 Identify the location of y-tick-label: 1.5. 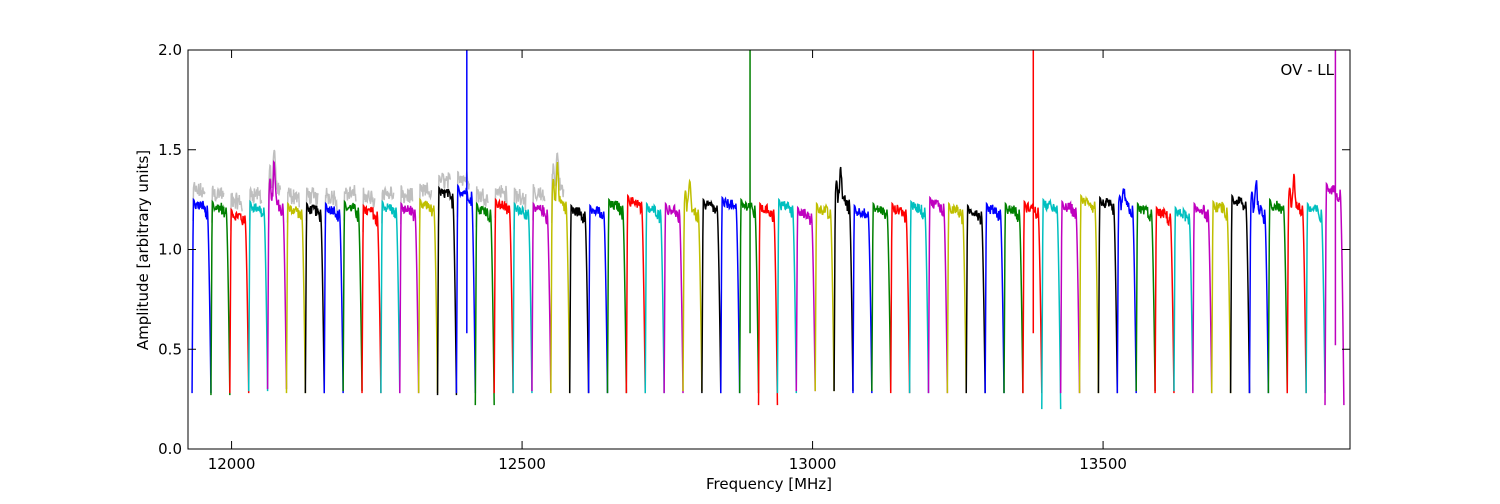
(170, 150).